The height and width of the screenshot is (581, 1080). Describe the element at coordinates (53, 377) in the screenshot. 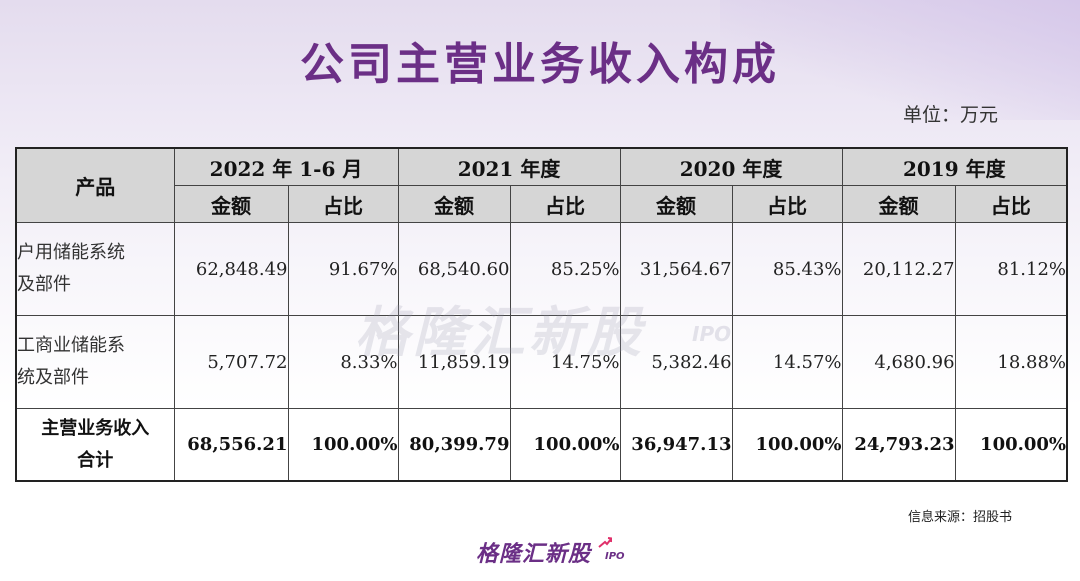

I see `row-label-line: 统及部件` at that location.